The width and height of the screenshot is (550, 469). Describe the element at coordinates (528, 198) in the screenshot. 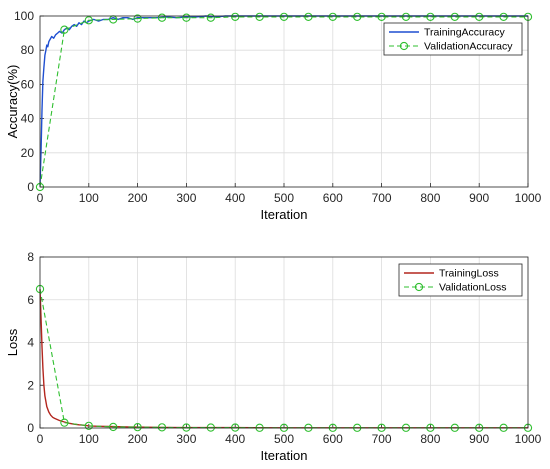

I see `accuracy-x-tick-label: 1000` at that location.